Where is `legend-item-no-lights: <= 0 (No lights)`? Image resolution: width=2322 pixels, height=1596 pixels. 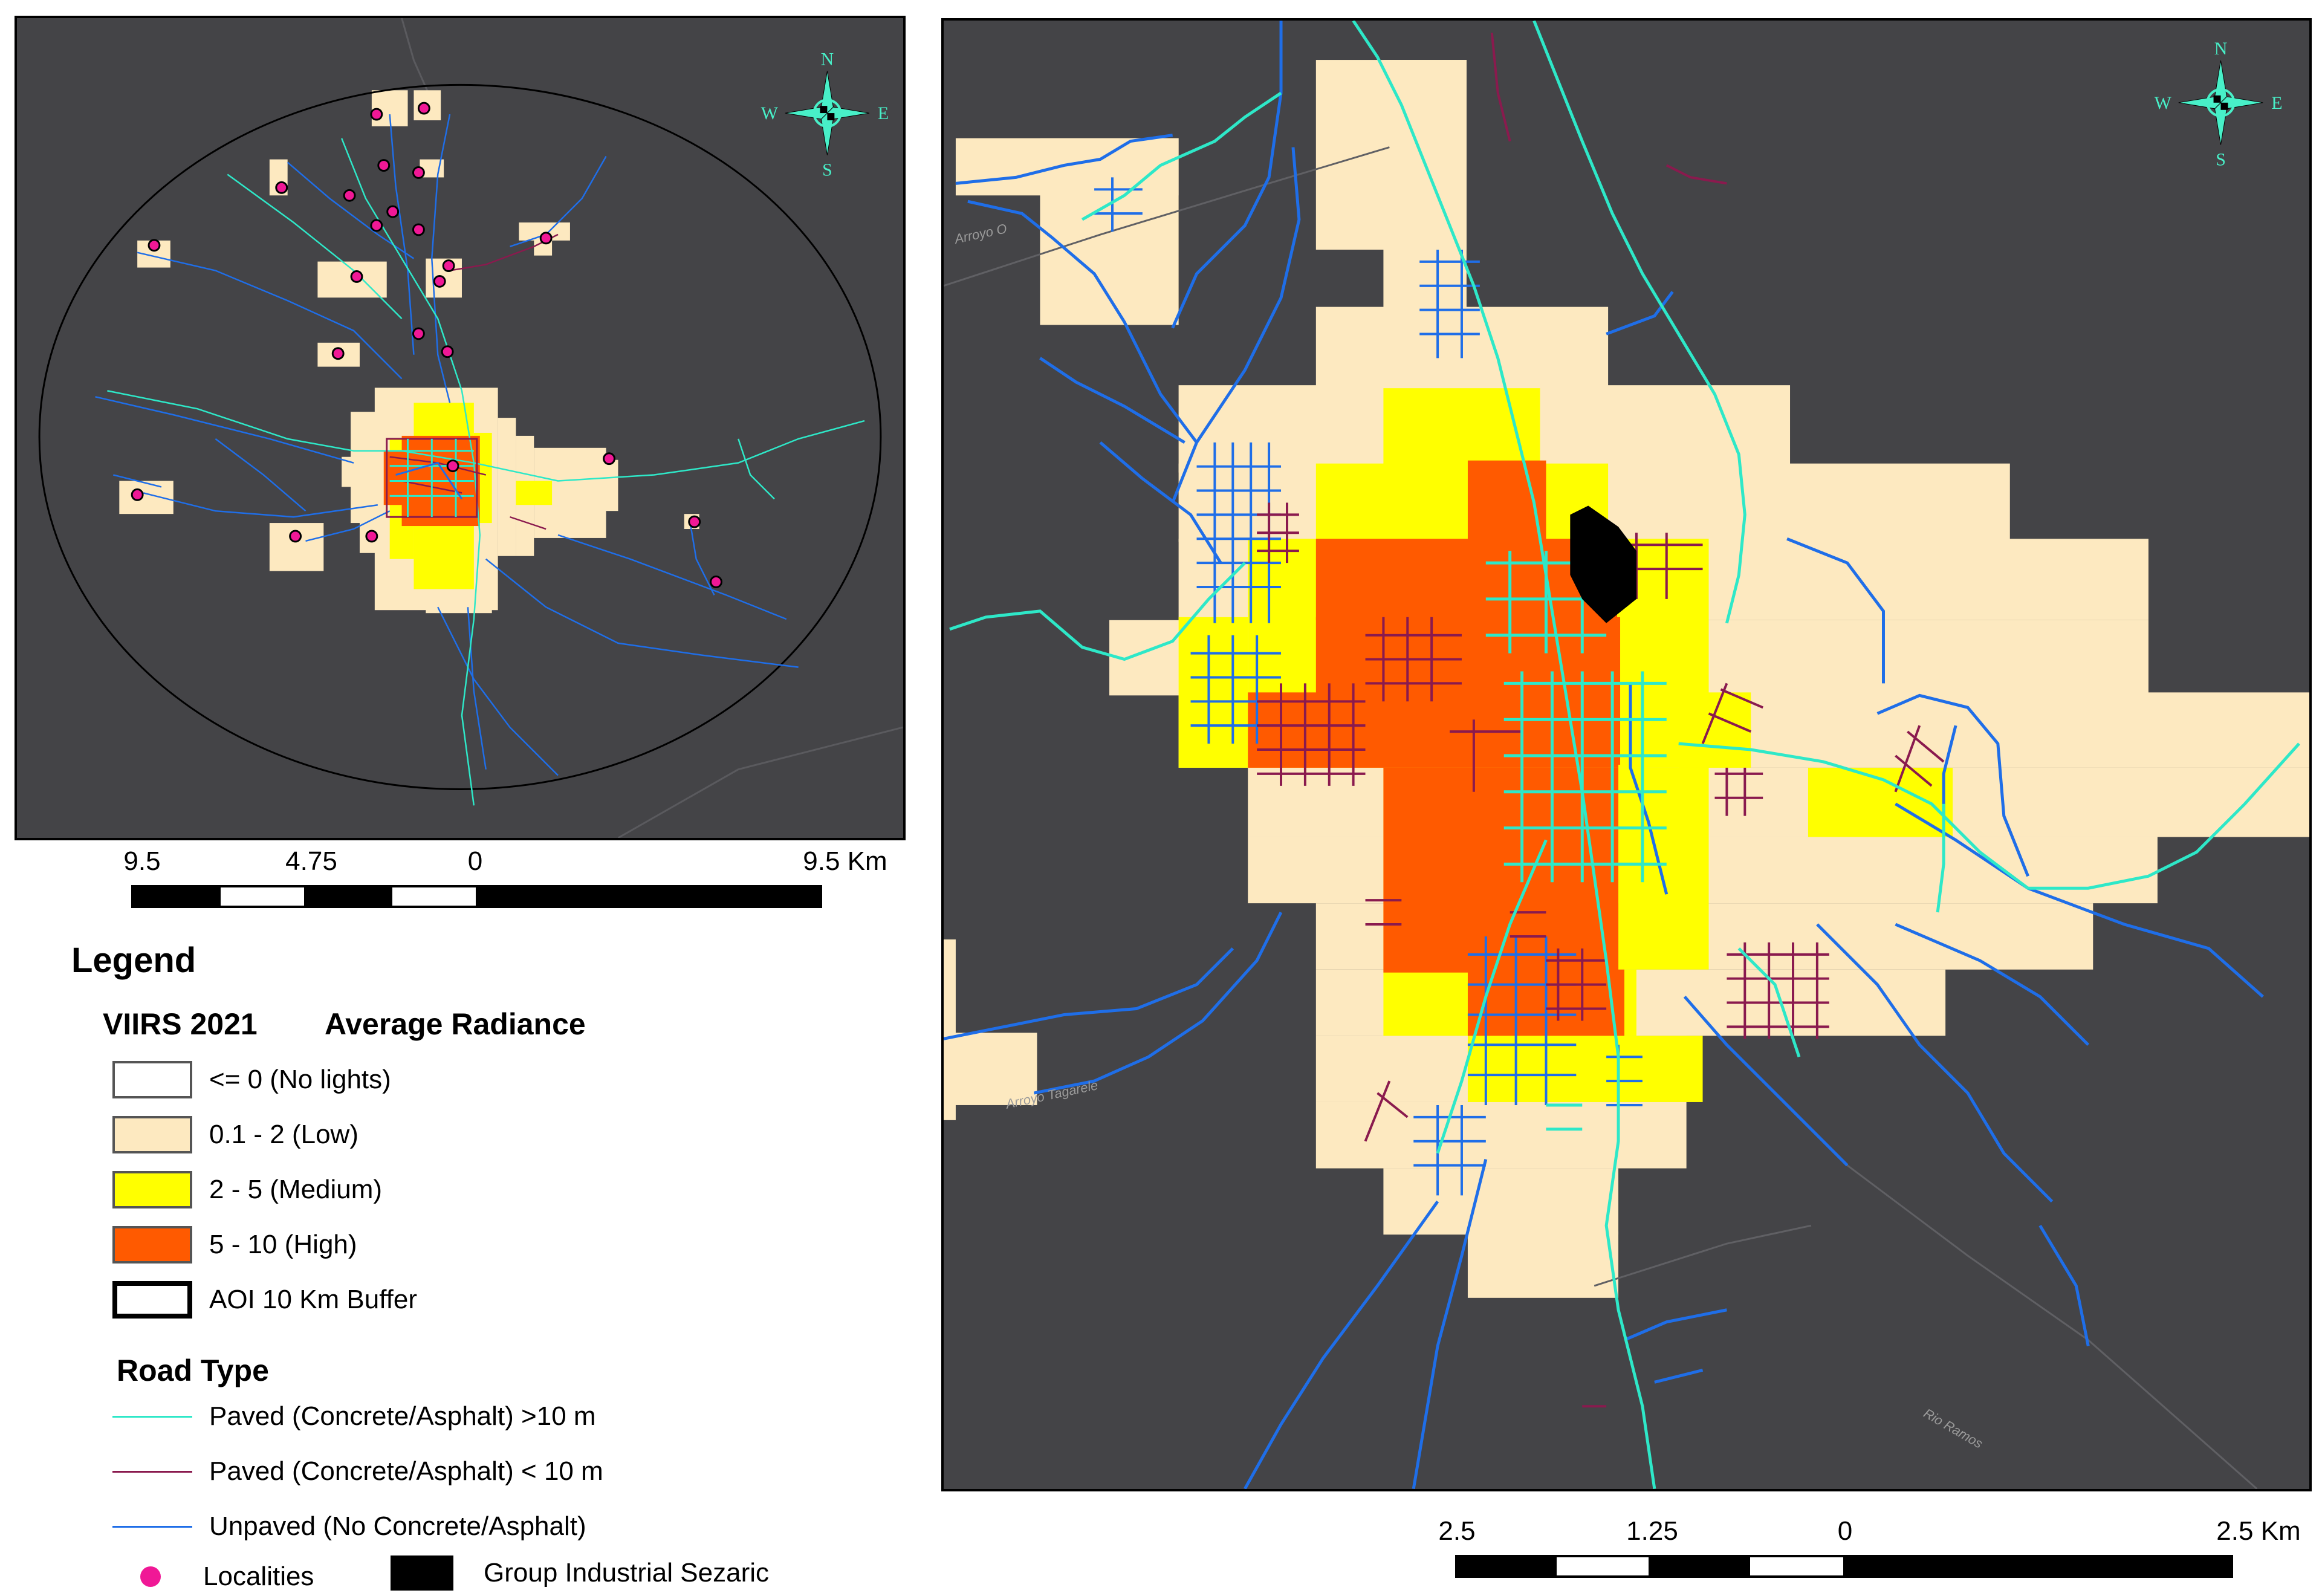 legend-item-no-lights: <= 0 (No lights) is located at coordinates (252, 1079).